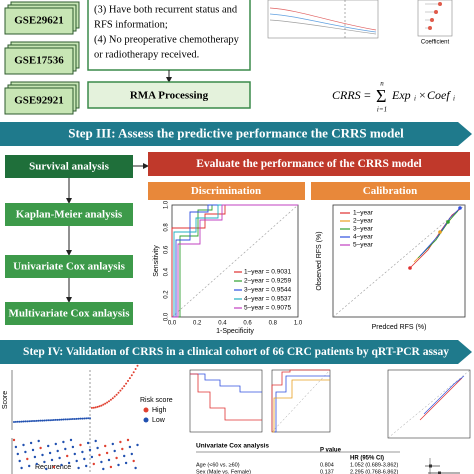 The height and width of the screenshot is (474, 474). I want to click on legend-label: 4–year = 0.9537, so click(268, 299).